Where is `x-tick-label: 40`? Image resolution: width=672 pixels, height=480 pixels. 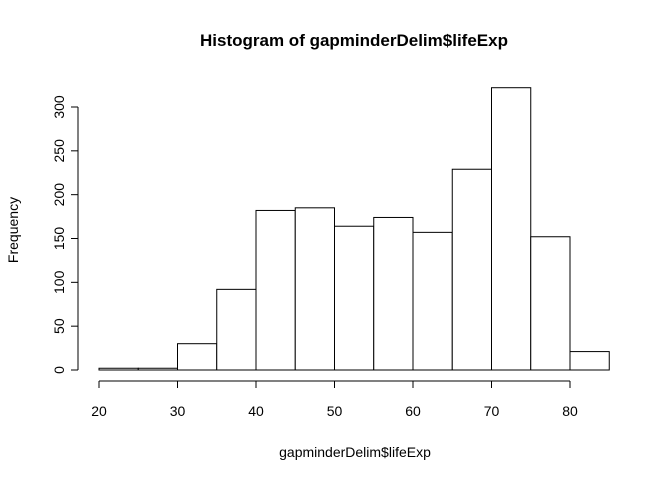
x-tick-label: 40 is located at coordinates (256, 411).